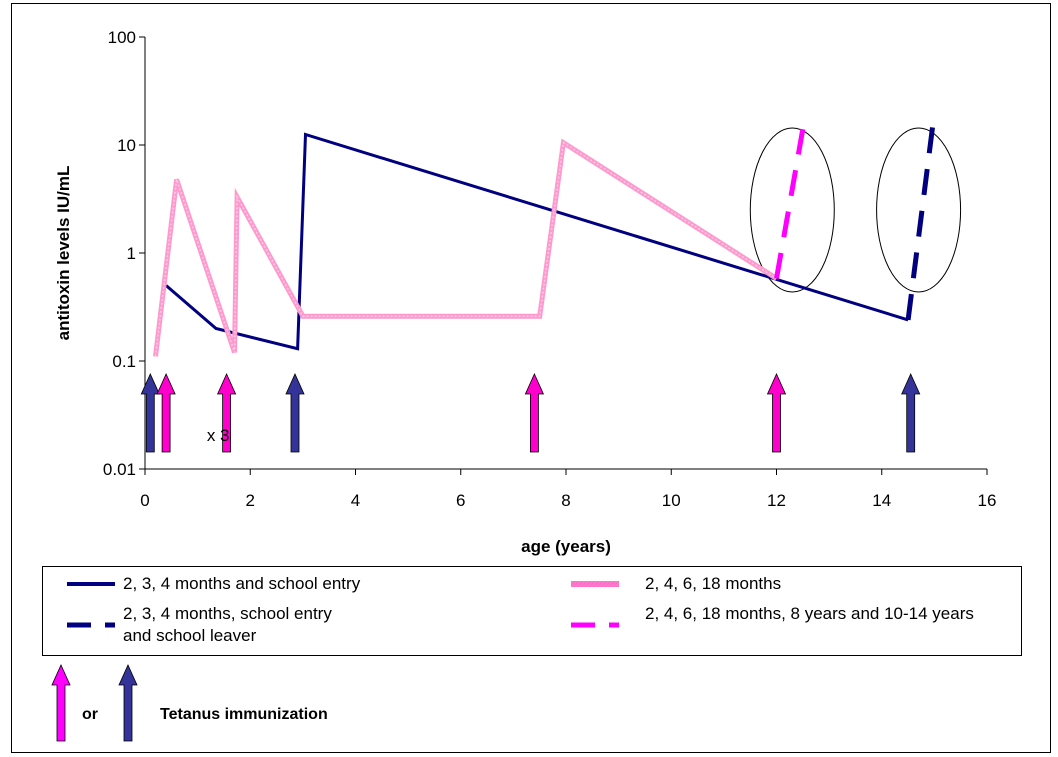 The width and height of the screenshot is (1058, 757). Describe the element at coordinates (460, 500) in the screenshot. I see `x-tick-label: 6` at that location.